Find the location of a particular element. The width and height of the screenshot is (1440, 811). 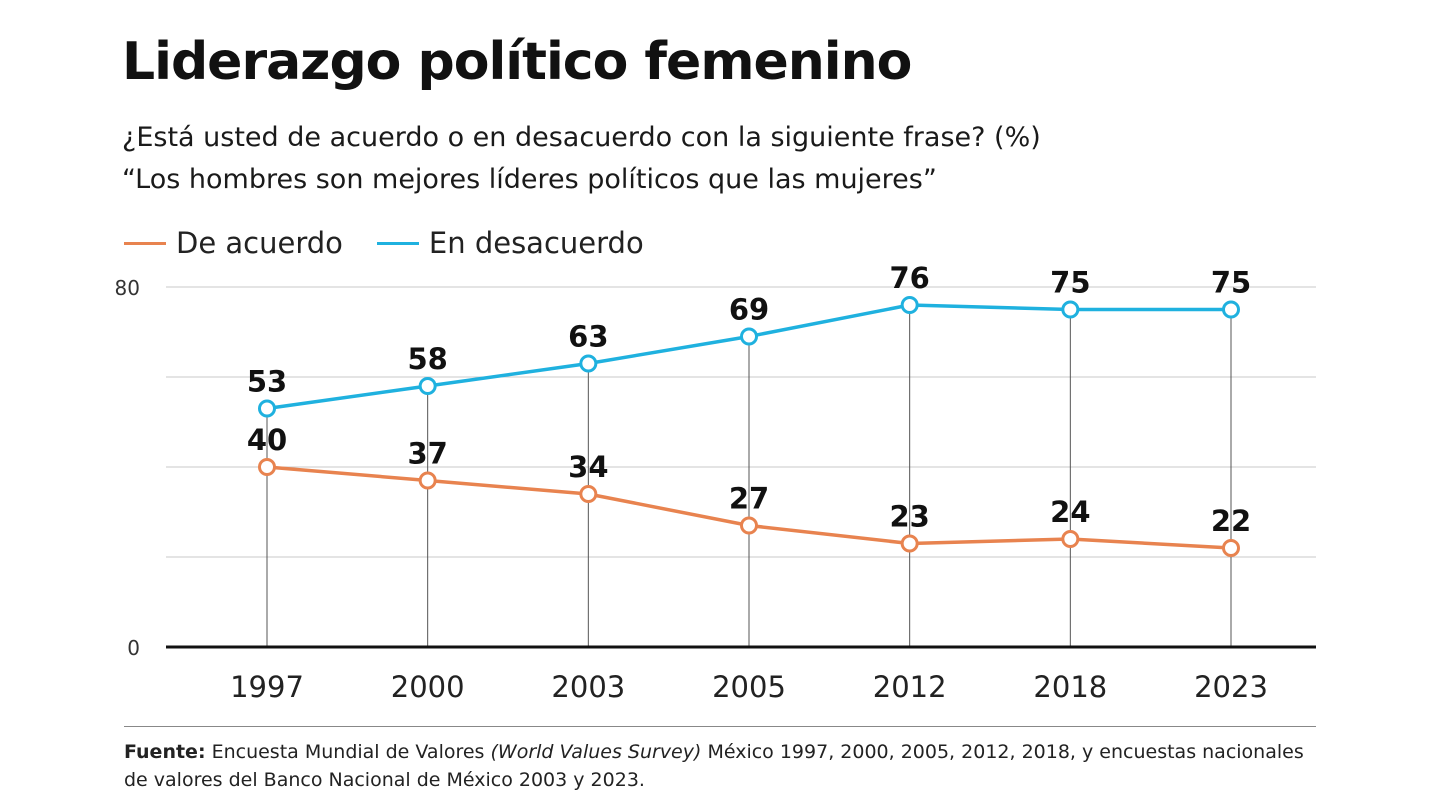

data-label-en-desacuerdo-2018: 75 is located at coordinates (1070, 283).